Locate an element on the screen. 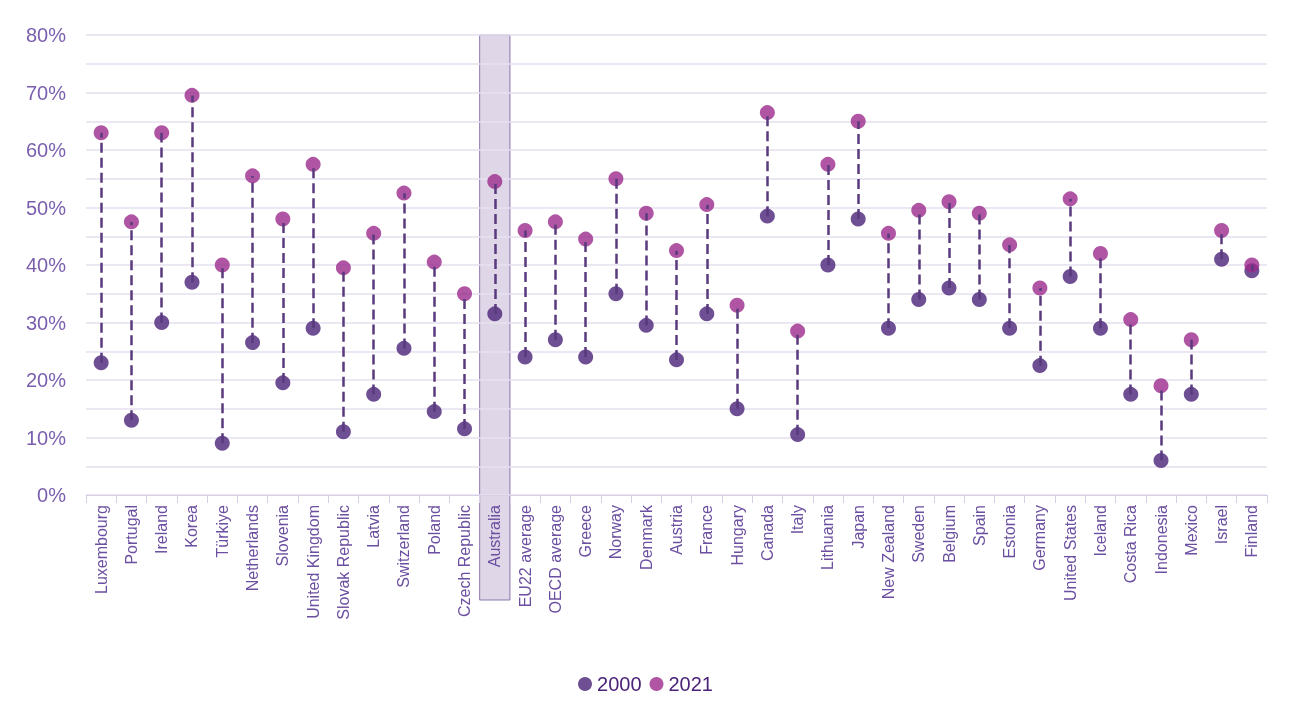  x-tick-label: Belgium is located at coordinates (949, 534).